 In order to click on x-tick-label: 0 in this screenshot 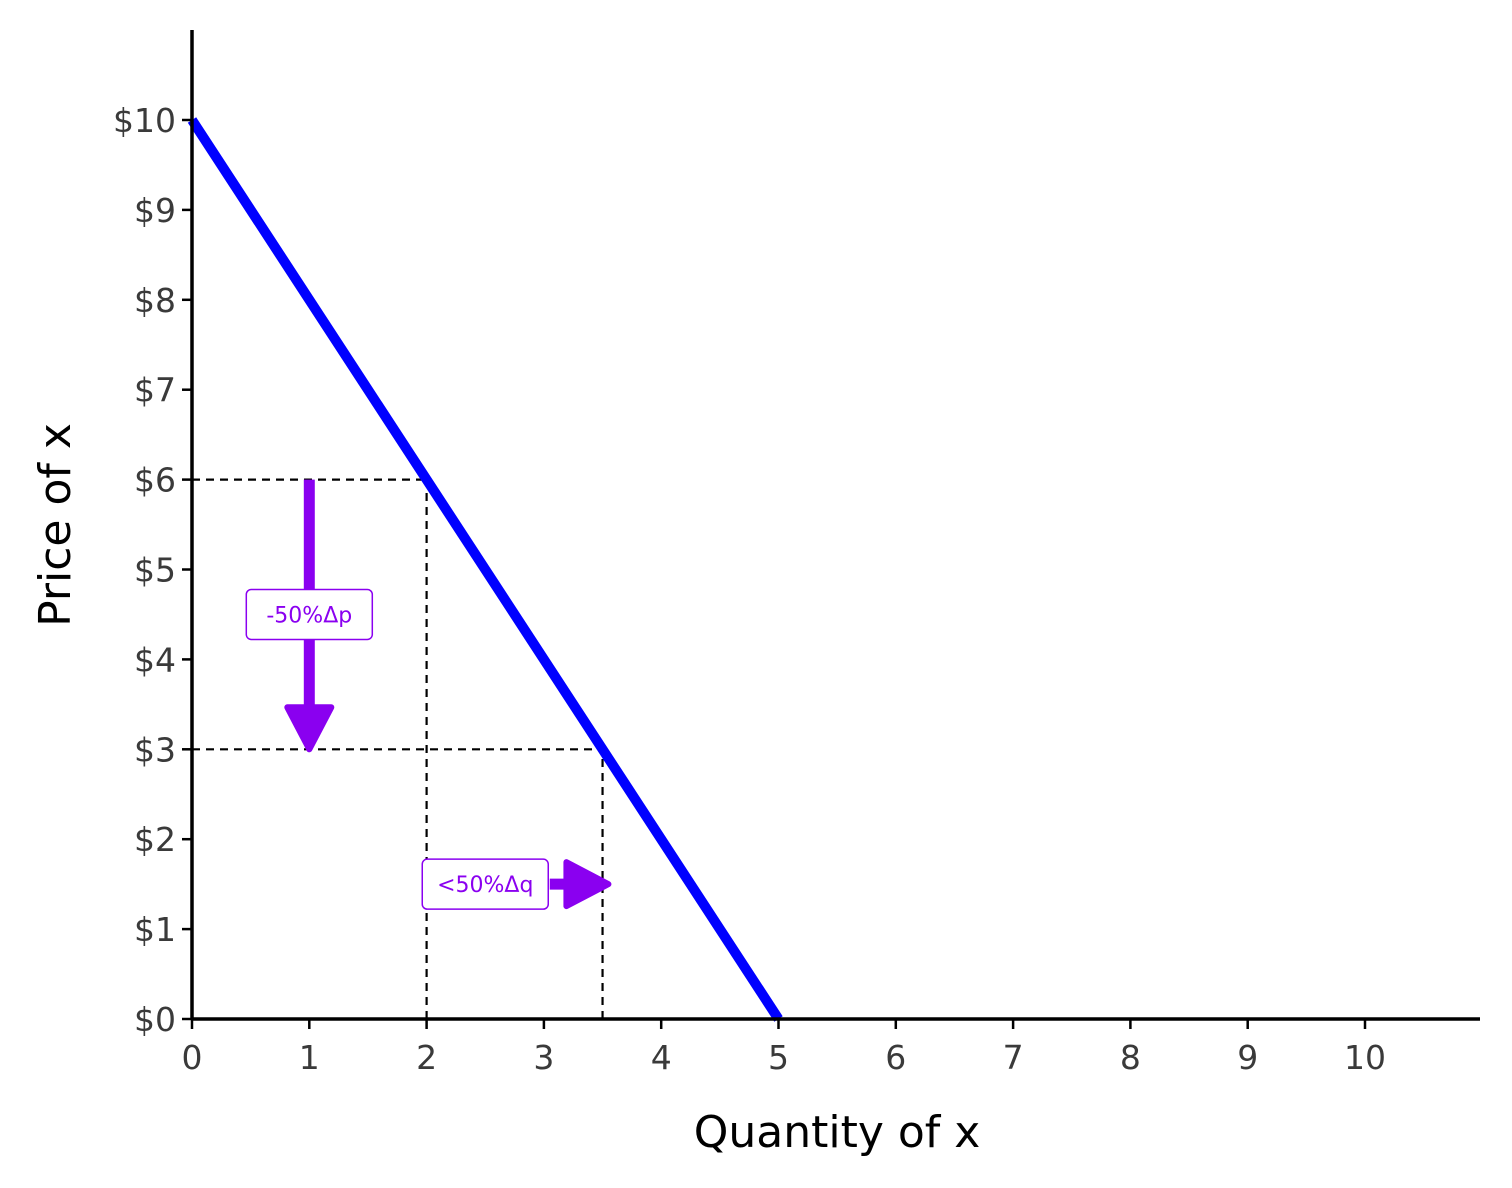, I will do `click(192, 1057)`.